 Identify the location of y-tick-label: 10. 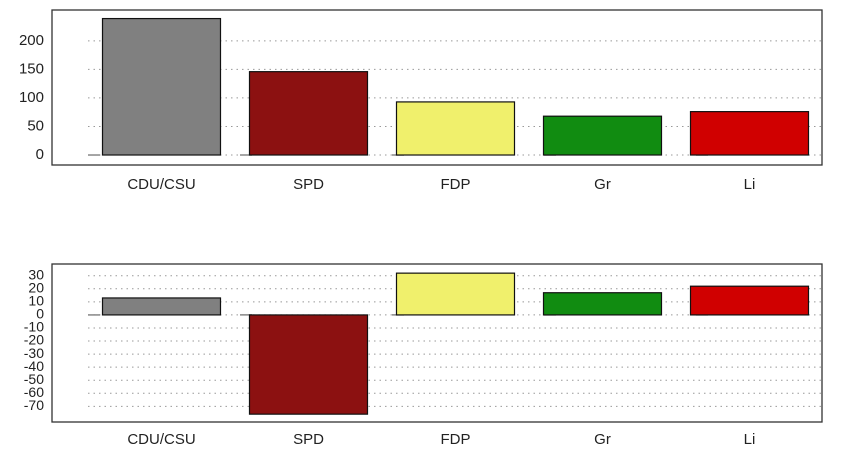
(36, 301).